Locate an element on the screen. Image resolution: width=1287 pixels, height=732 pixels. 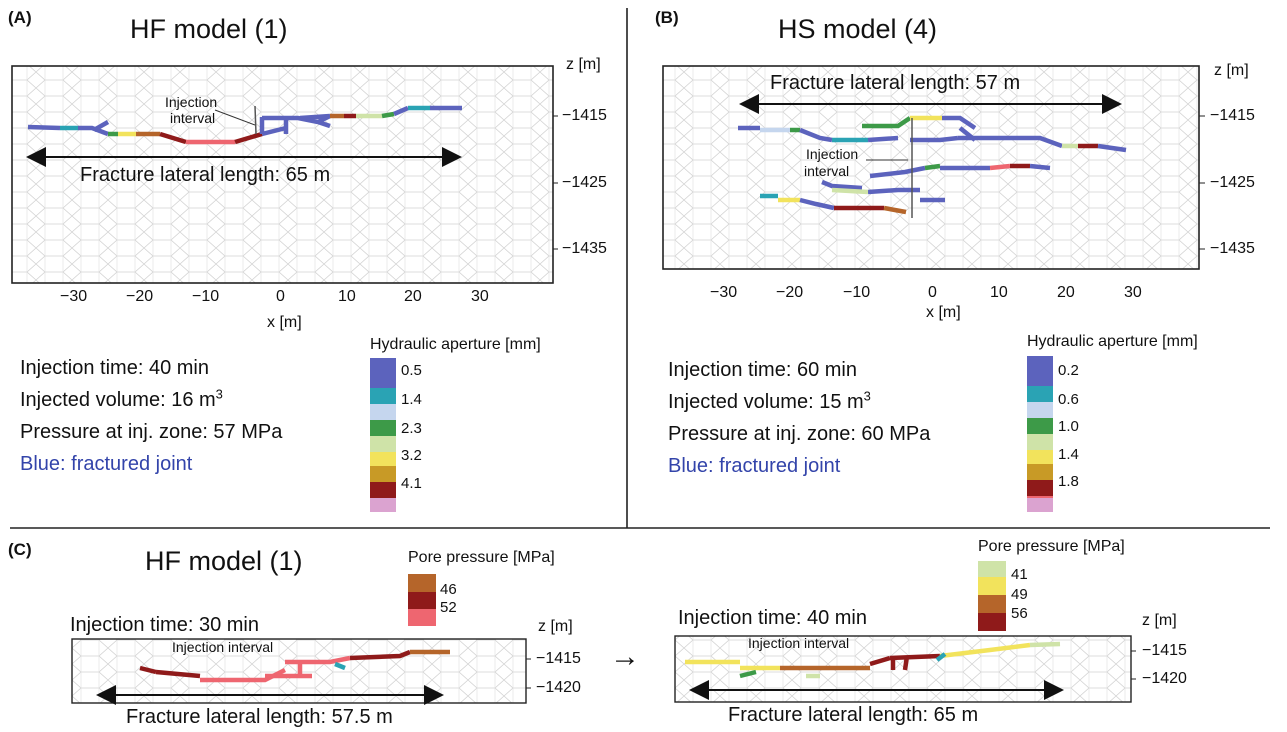
panel-b-blue-note: Blue: fractured joint is located at coordinates (754, 466).